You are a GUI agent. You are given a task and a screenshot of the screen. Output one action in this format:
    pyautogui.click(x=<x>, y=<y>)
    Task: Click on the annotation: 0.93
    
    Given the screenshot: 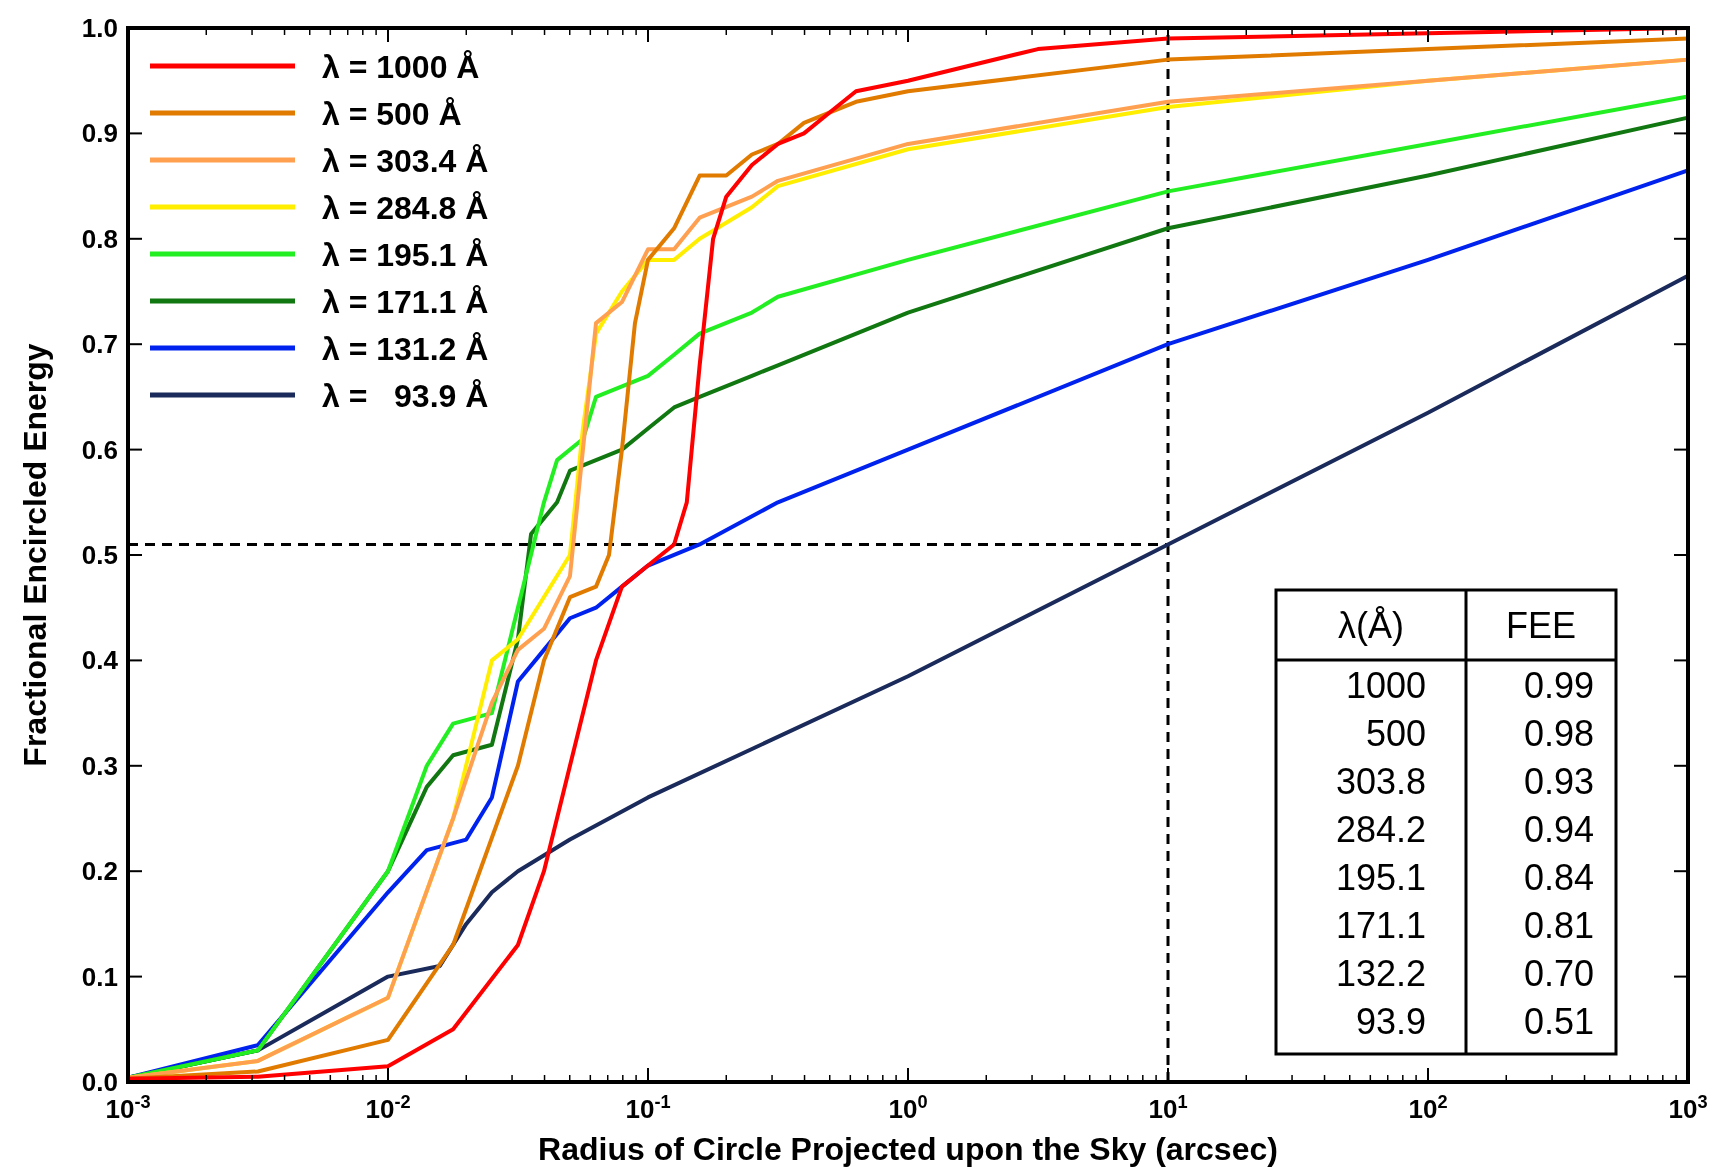 What is the action you would take?
    pyautogui.click(x=1558, y=781)
    